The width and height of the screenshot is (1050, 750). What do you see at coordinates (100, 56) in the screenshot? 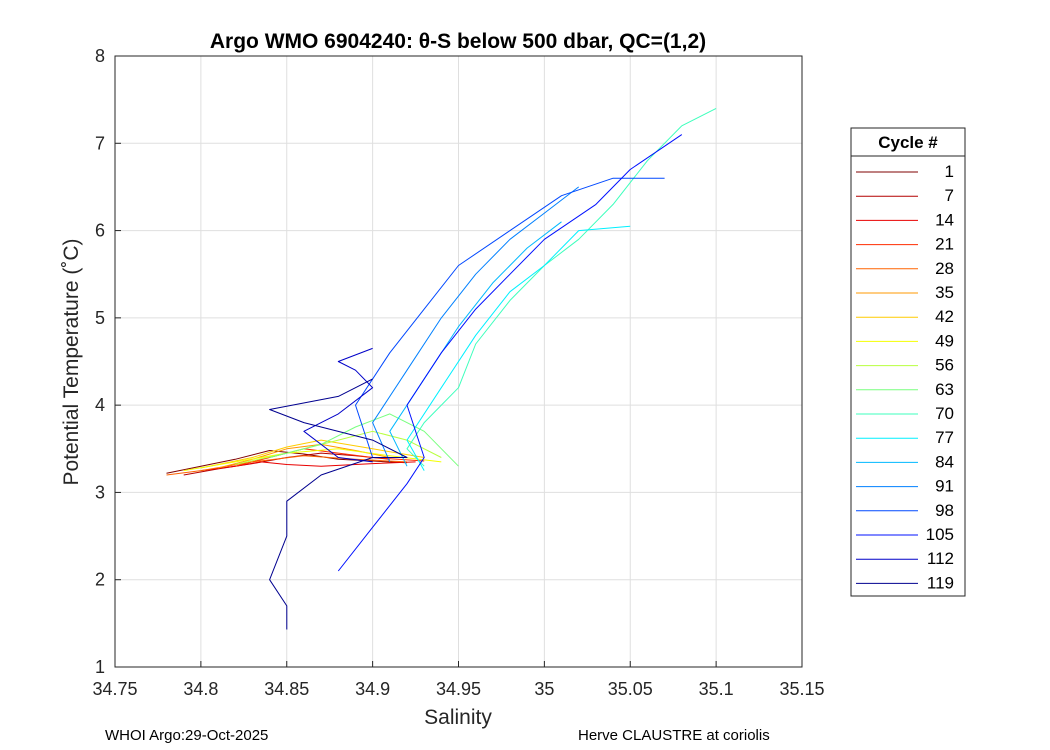
I see `y-tick-label: 8` at bounding box center [100, 56].